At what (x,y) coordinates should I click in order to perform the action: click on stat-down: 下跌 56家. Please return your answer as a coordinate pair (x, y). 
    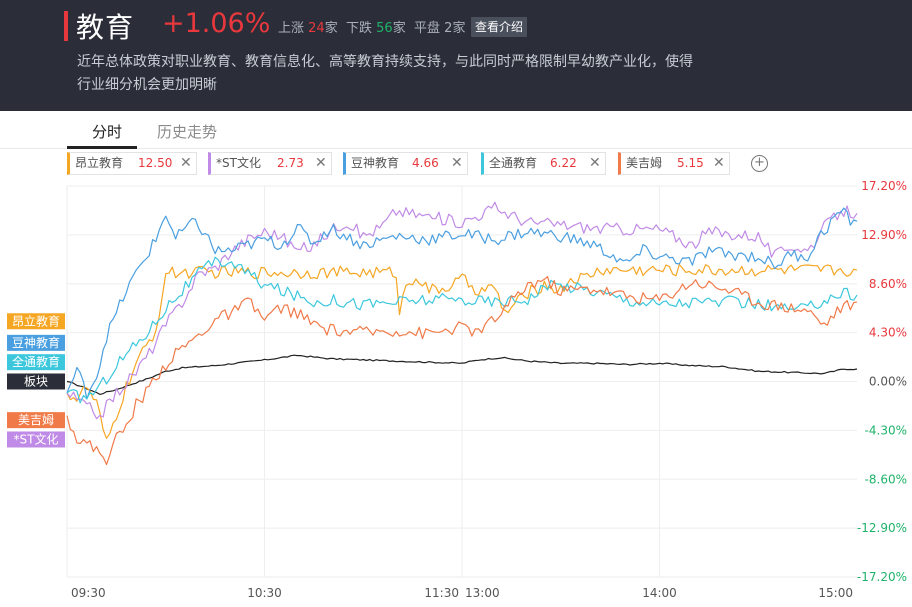
    Looking at the image, I should click on (376, 26).